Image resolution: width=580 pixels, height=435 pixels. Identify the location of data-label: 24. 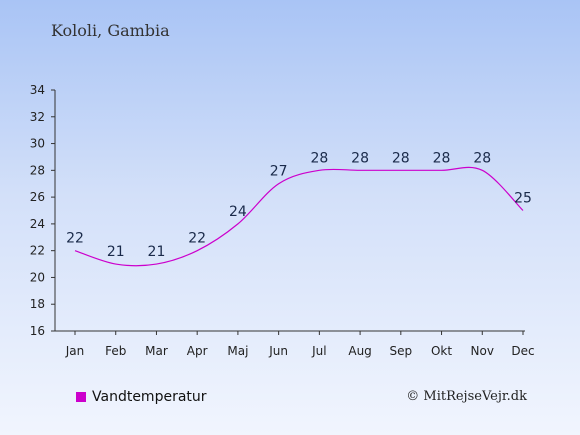
(238, 212).